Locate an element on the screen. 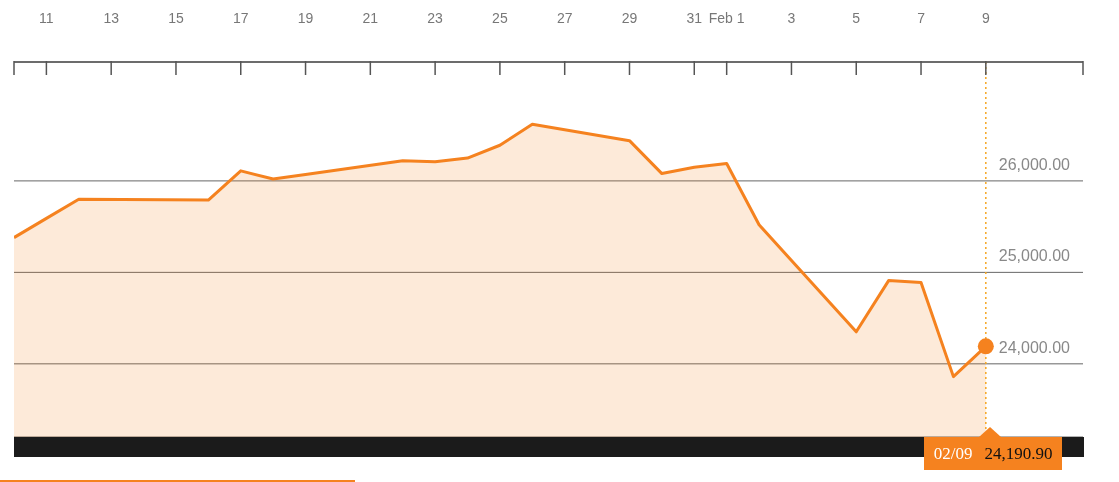 The width and height of the screenshot is (1119, 482). y-tick-label: 26,000.00 is located at coordinates (1034, 164).